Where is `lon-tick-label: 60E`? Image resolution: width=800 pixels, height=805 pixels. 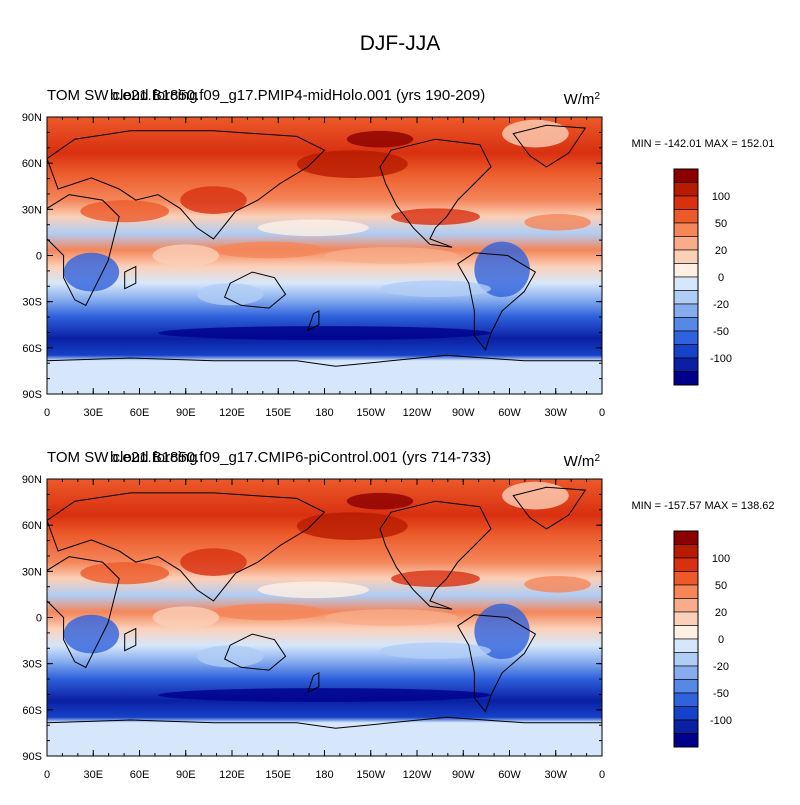 lon-tick-label: 60E is located at coordinates (140, 775).